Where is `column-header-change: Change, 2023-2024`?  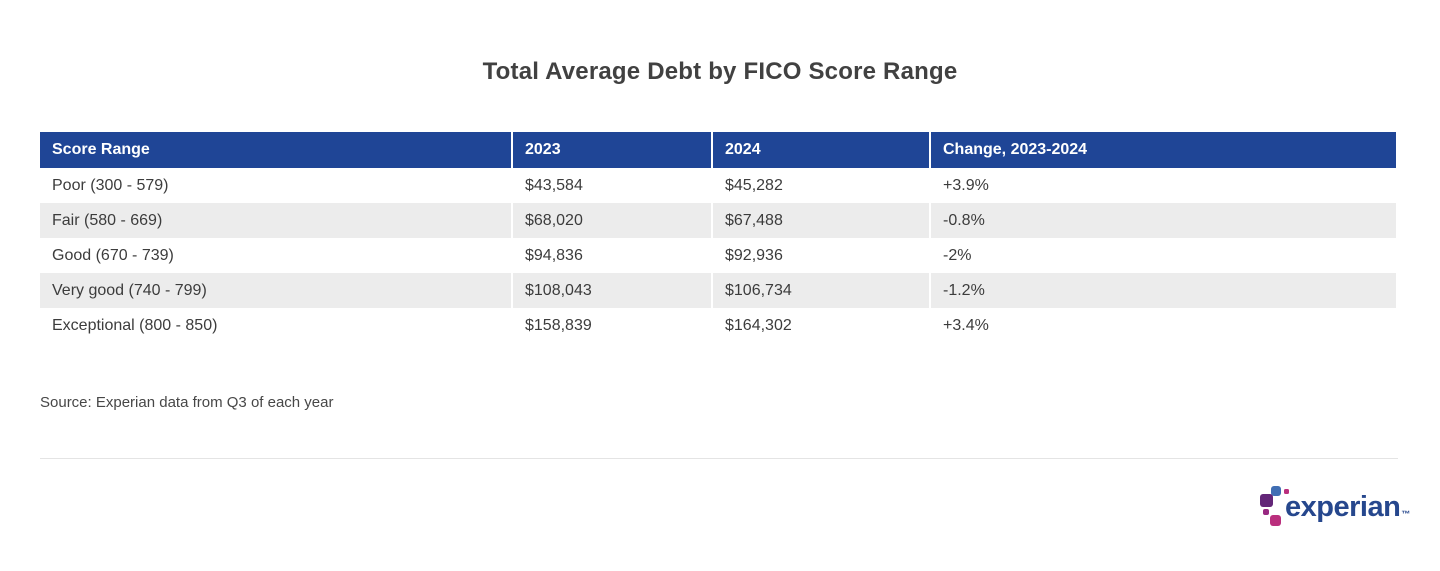
column-header-change: Change, 2023-2024 is located at coordinates (1162, 150).